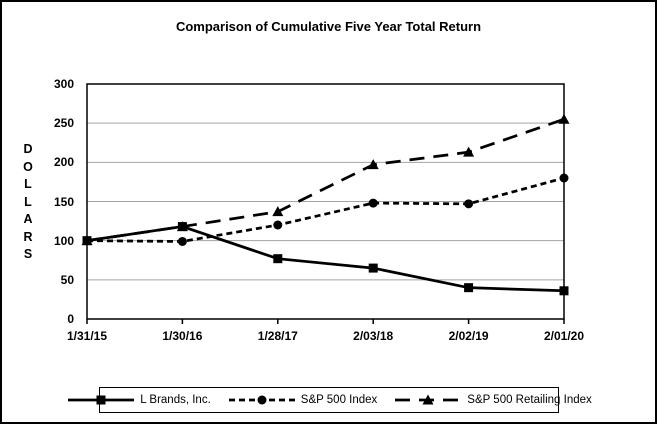 The height and width of the screenshot is (424, 657). I want to click on x-tick-label: 1/31/15, so click(87, 336).